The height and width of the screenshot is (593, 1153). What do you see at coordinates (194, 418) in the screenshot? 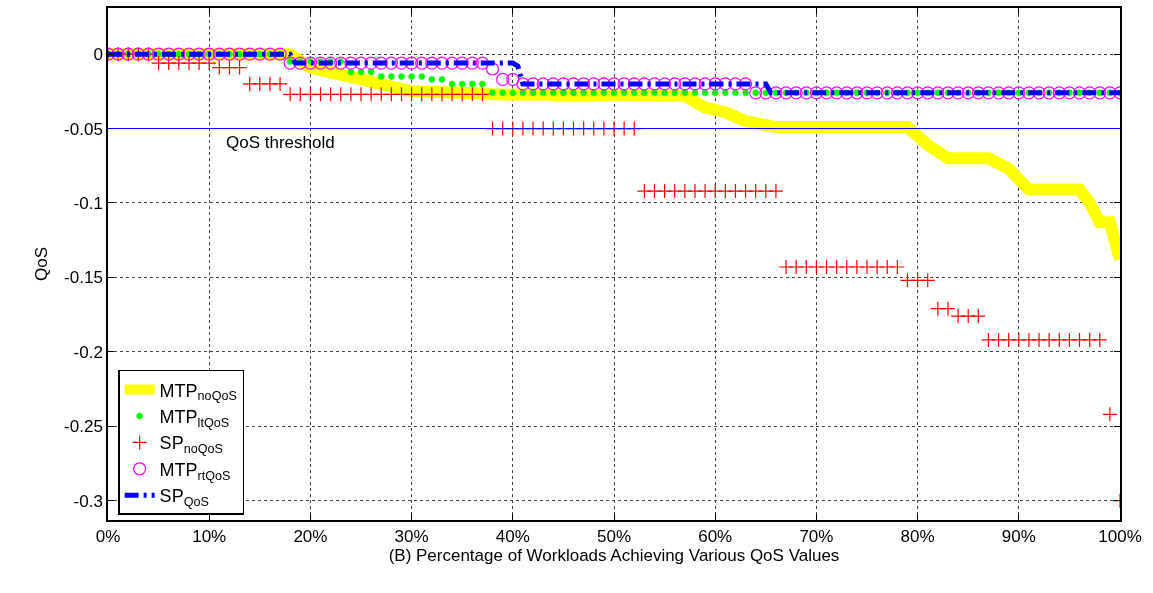
I see `legend-label: MTP$_{ltQoS}$` at bounding box center [194, 418].